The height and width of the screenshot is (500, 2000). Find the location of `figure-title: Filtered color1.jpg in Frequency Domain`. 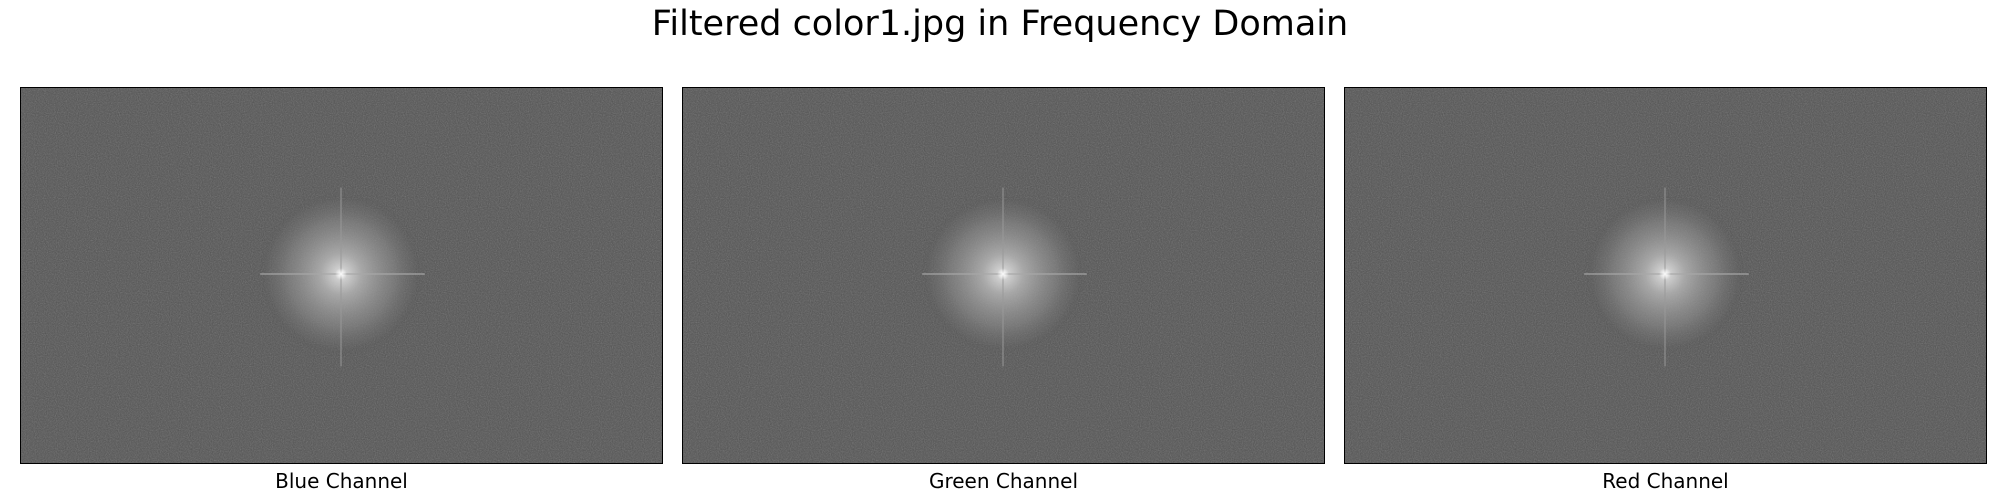

figure-title: Filtered color1.jpg in Frequency Domain is located at coordinates (1000, 24).